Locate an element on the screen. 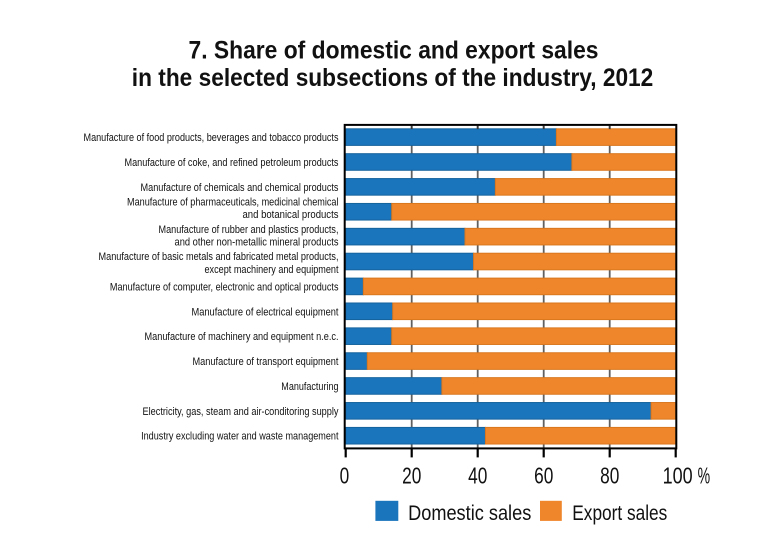  svg-text: 100 is located at coordinates (678, 475).